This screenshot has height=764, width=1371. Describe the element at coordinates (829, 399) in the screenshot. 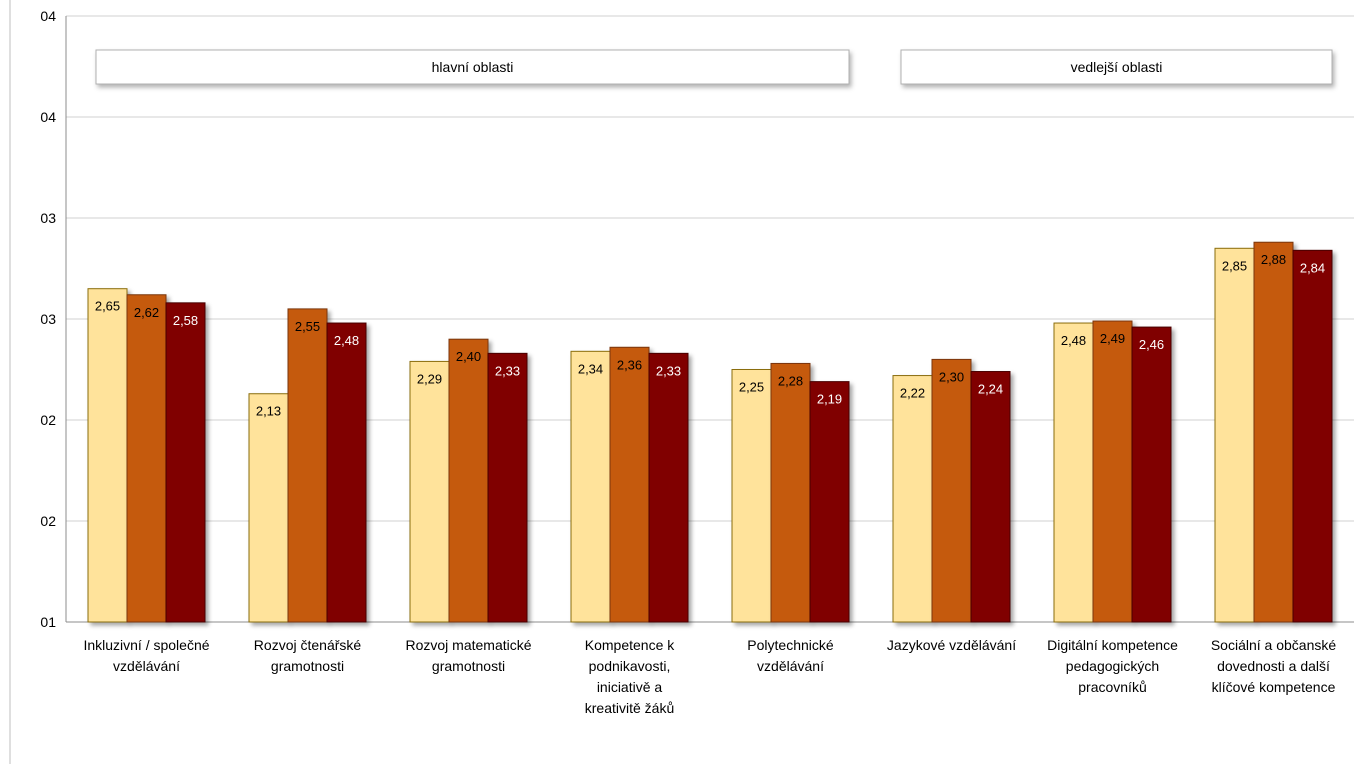

I see `bar-value-label: 2,19` at that location.